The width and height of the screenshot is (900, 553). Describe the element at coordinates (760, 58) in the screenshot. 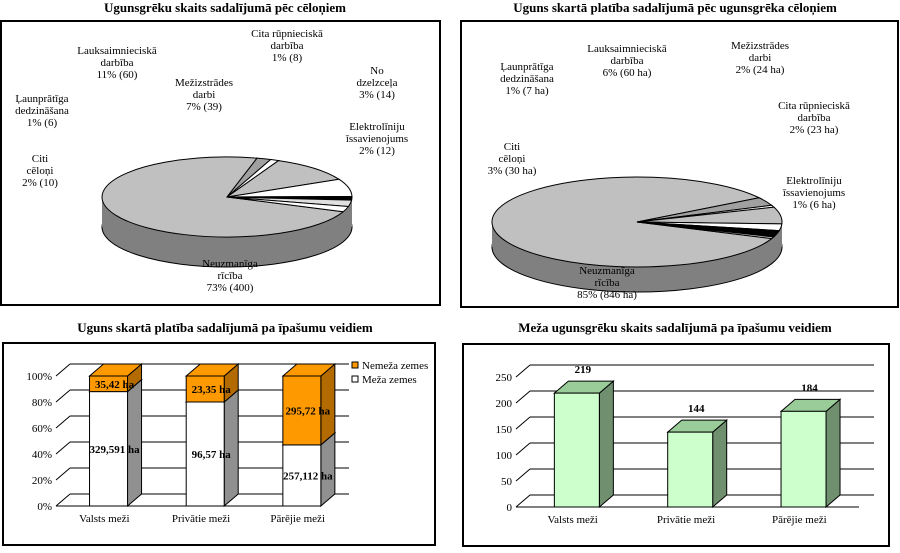

I see `slice-label: Mežizstrādes darbi 2% (24 ha)` at that location.